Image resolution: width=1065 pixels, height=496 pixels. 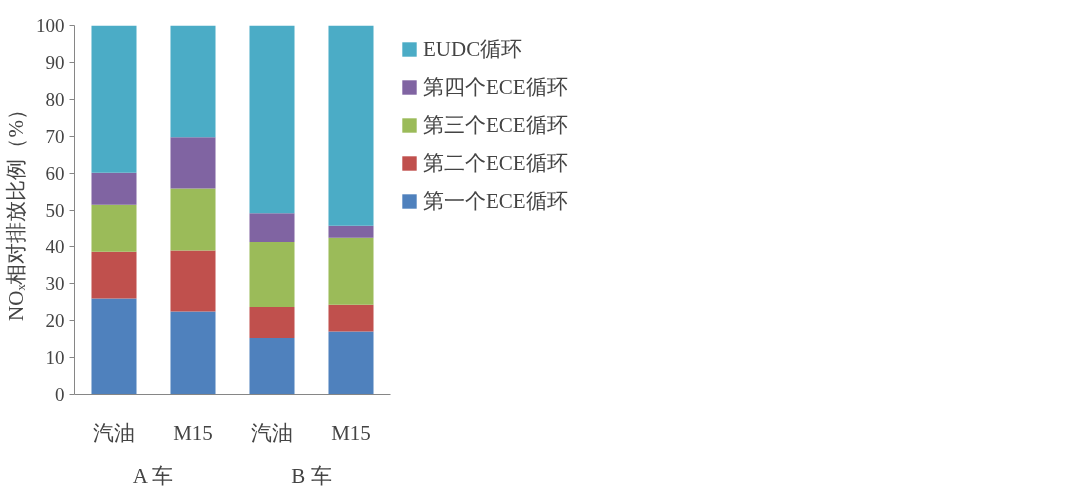 What do you see at coordinates (473, 49) in the screenshot?
I see `legend-label: EUDC循环` at bounding box center [473, 49].